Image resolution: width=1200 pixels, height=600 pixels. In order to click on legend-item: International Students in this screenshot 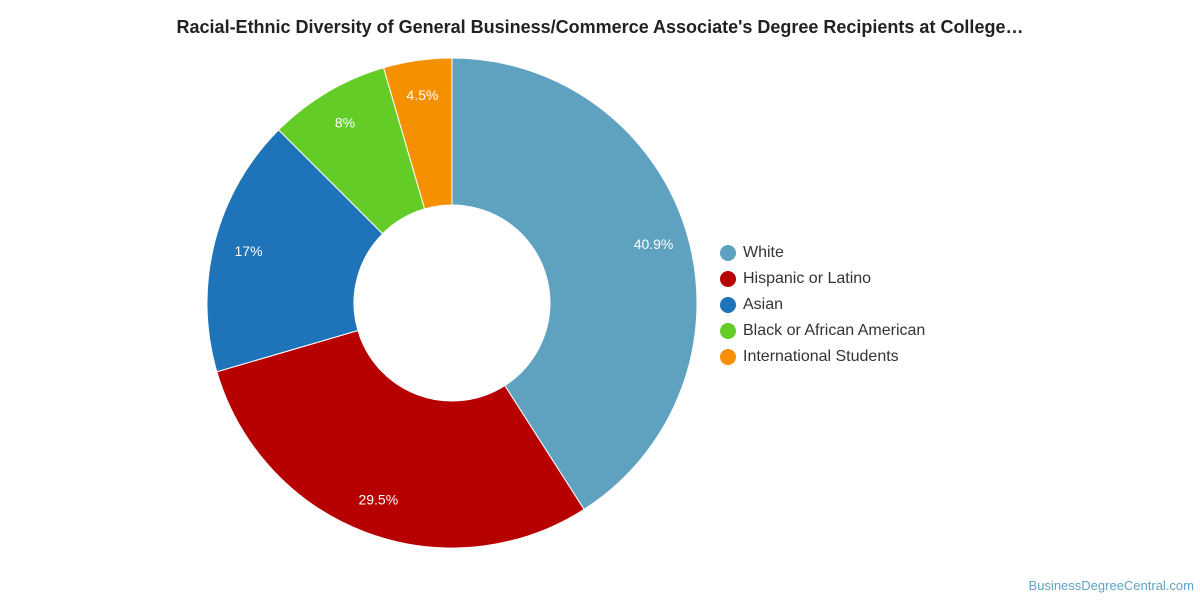, I will do `click(822, 357)`.